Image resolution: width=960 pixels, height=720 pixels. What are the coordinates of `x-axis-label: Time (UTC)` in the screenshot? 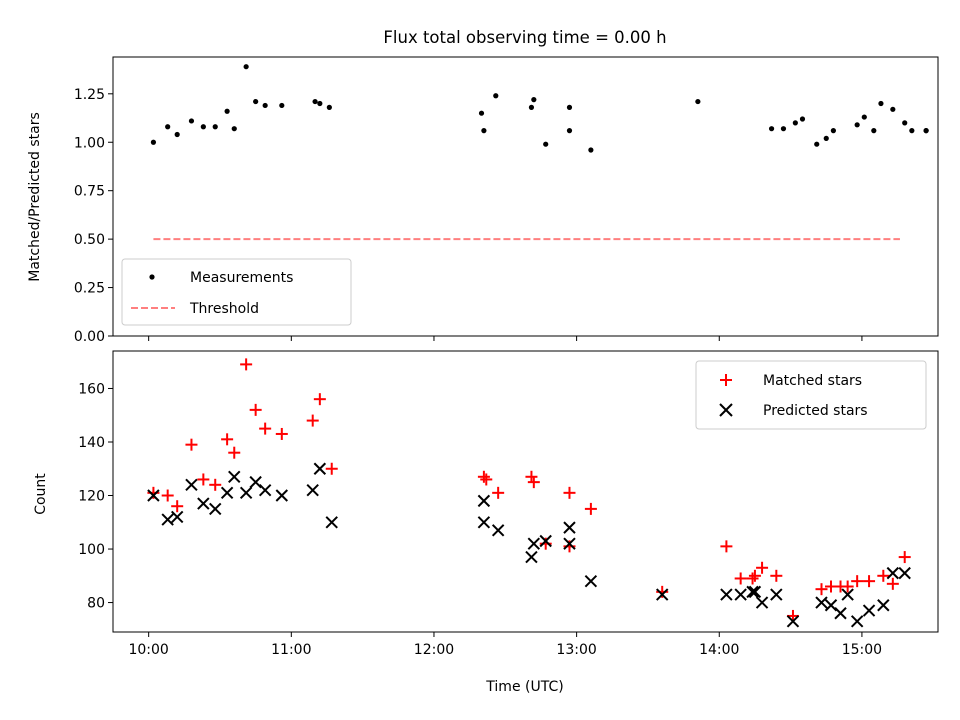 It's located at (524, 687).